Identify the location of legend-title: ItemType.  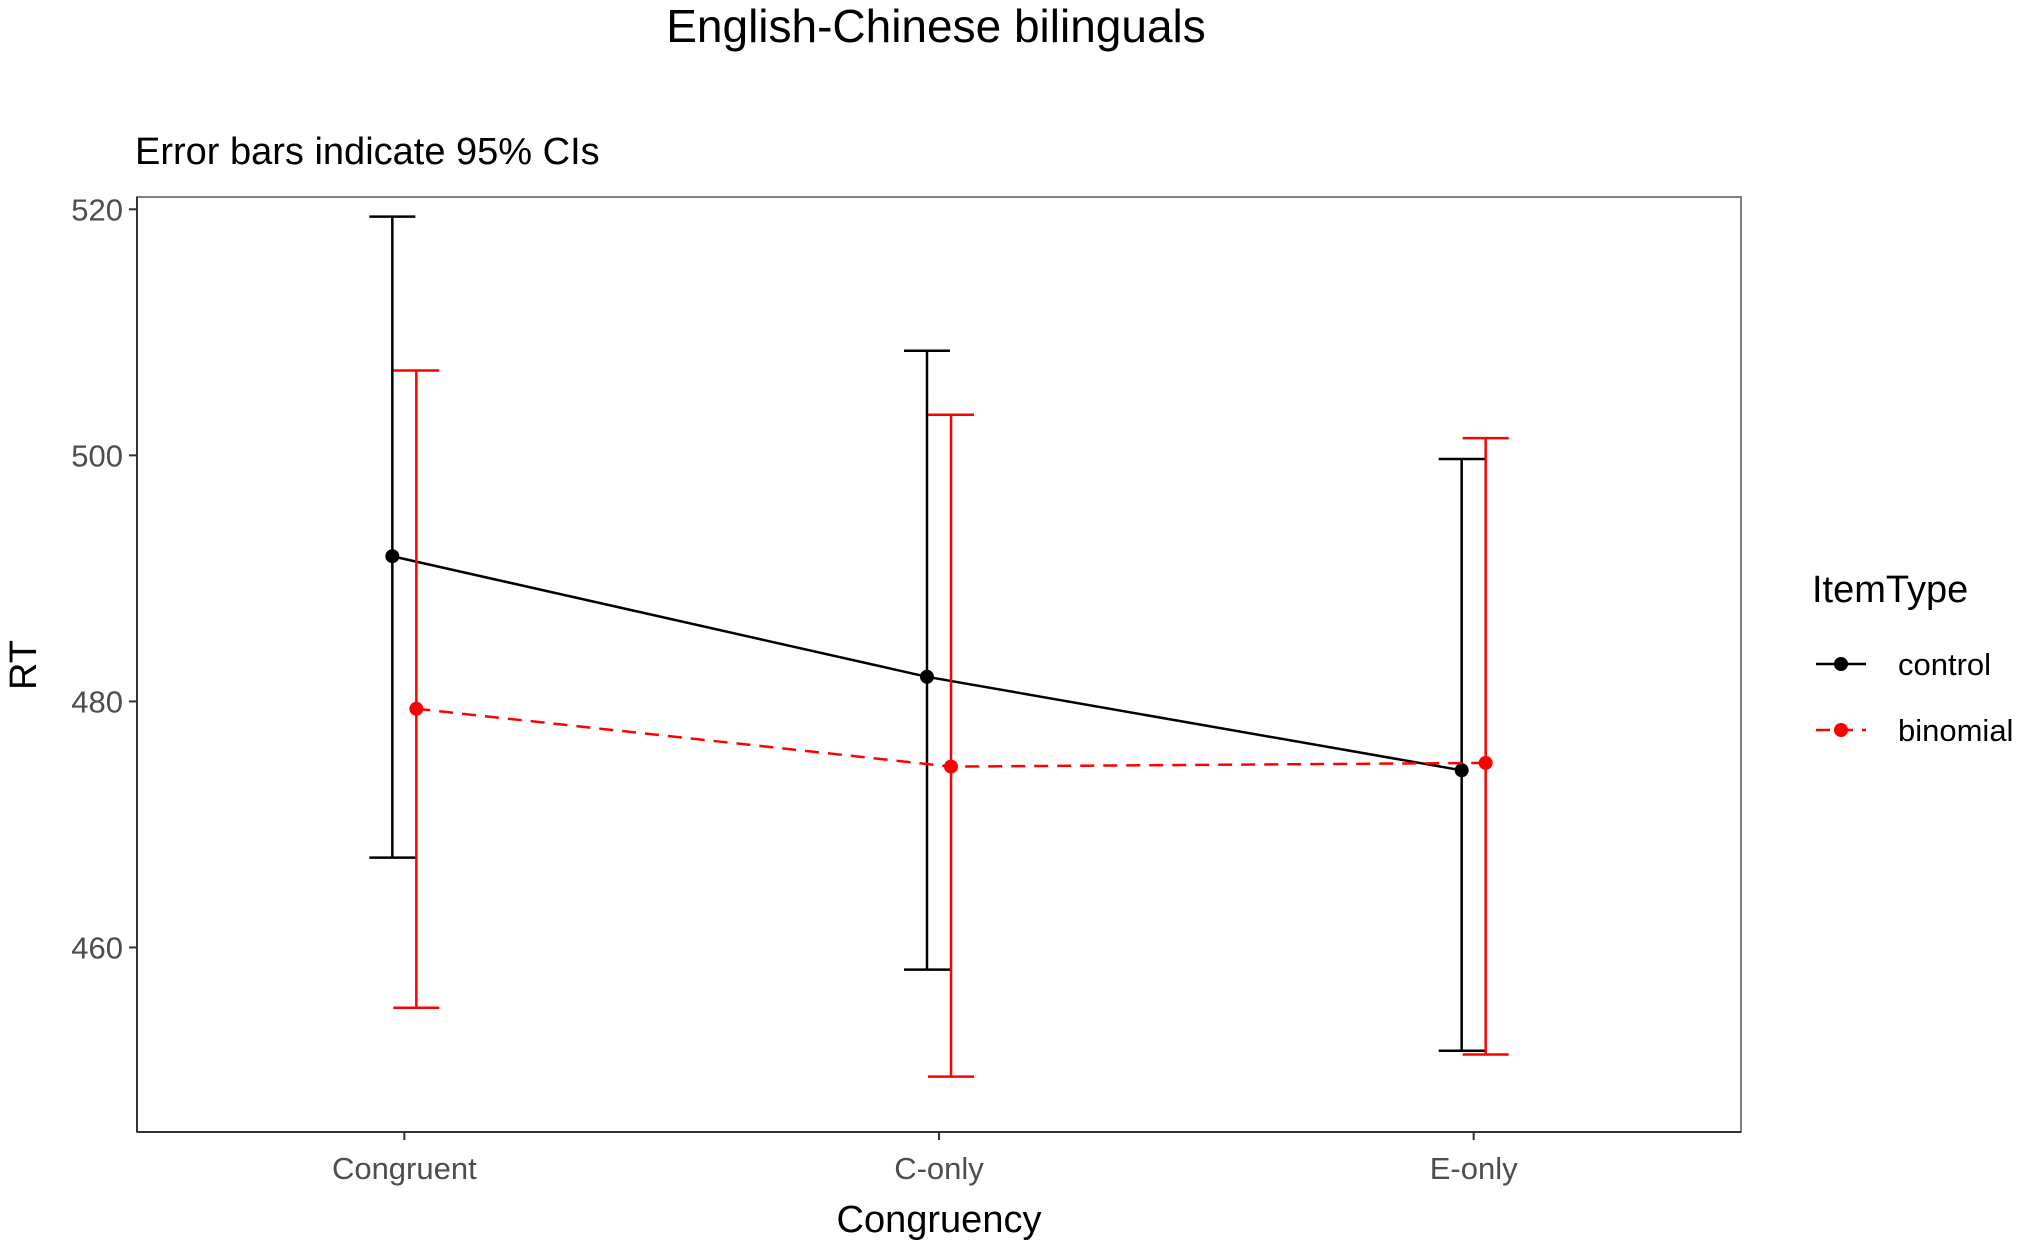
(1890, 590).